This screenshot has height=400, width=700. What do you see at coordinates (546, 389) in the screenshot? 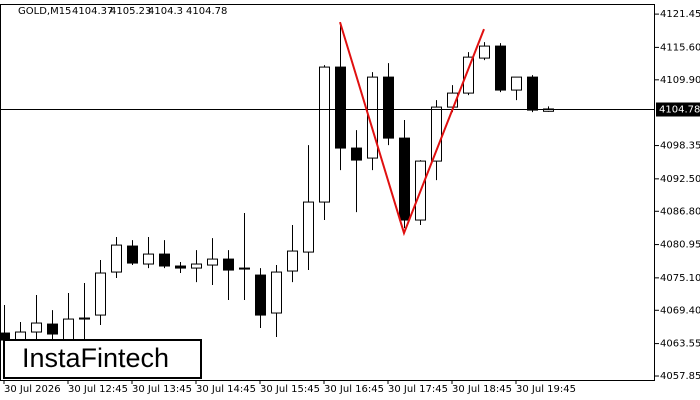
I see `x-tick-label: 30 Jul 19:45` at bounding box center [546, 389].